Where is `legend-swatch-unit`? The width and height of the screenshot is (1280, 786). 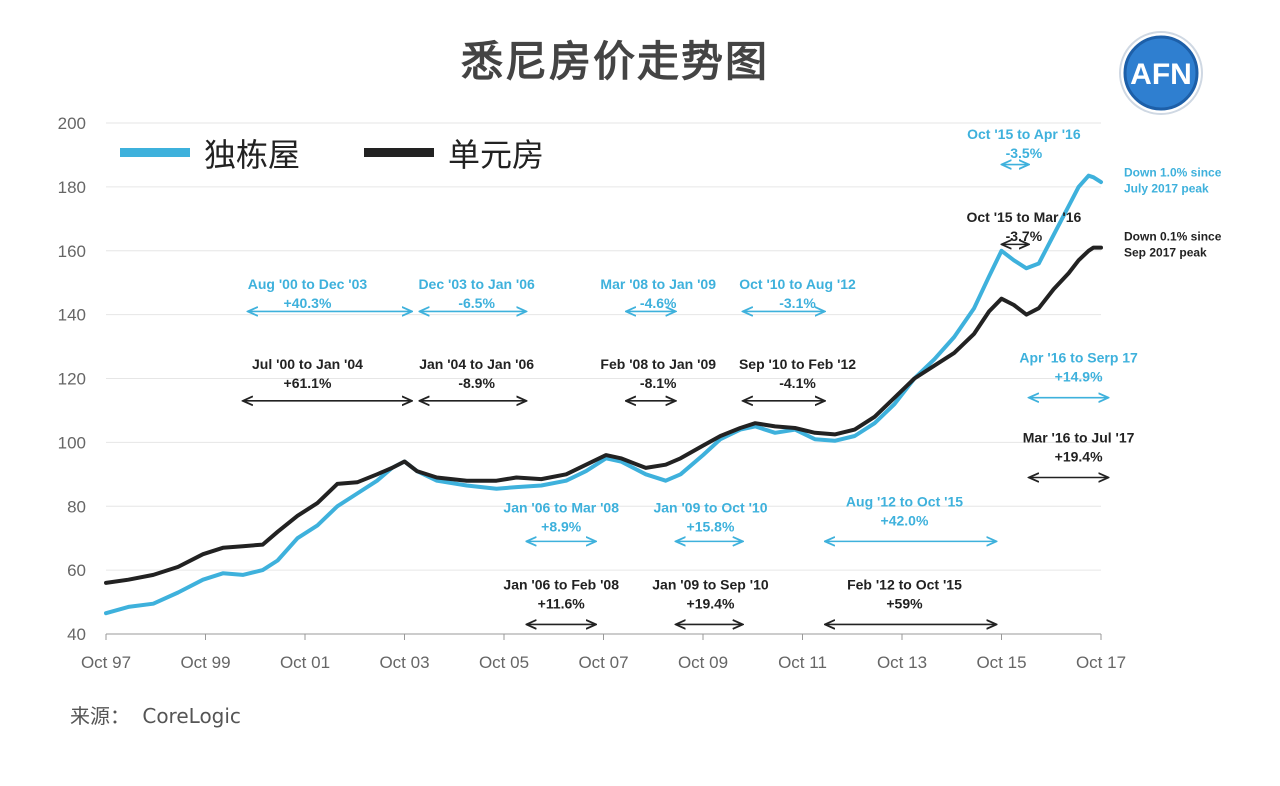 legend-swatch-unit is located at coordinates (399, 152).